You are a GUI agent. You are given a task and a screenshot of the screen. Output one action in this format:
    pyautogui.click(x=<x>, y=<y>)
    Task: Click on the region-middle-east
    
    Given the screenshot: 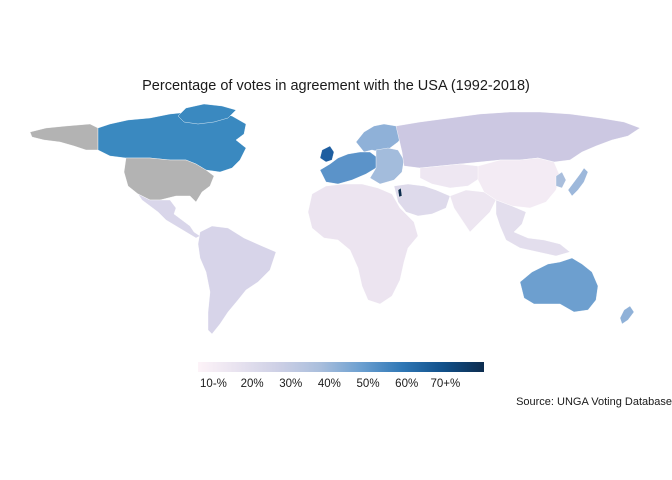 What is the action you would take?
    pyautogui.click(x=422, y=200)
    